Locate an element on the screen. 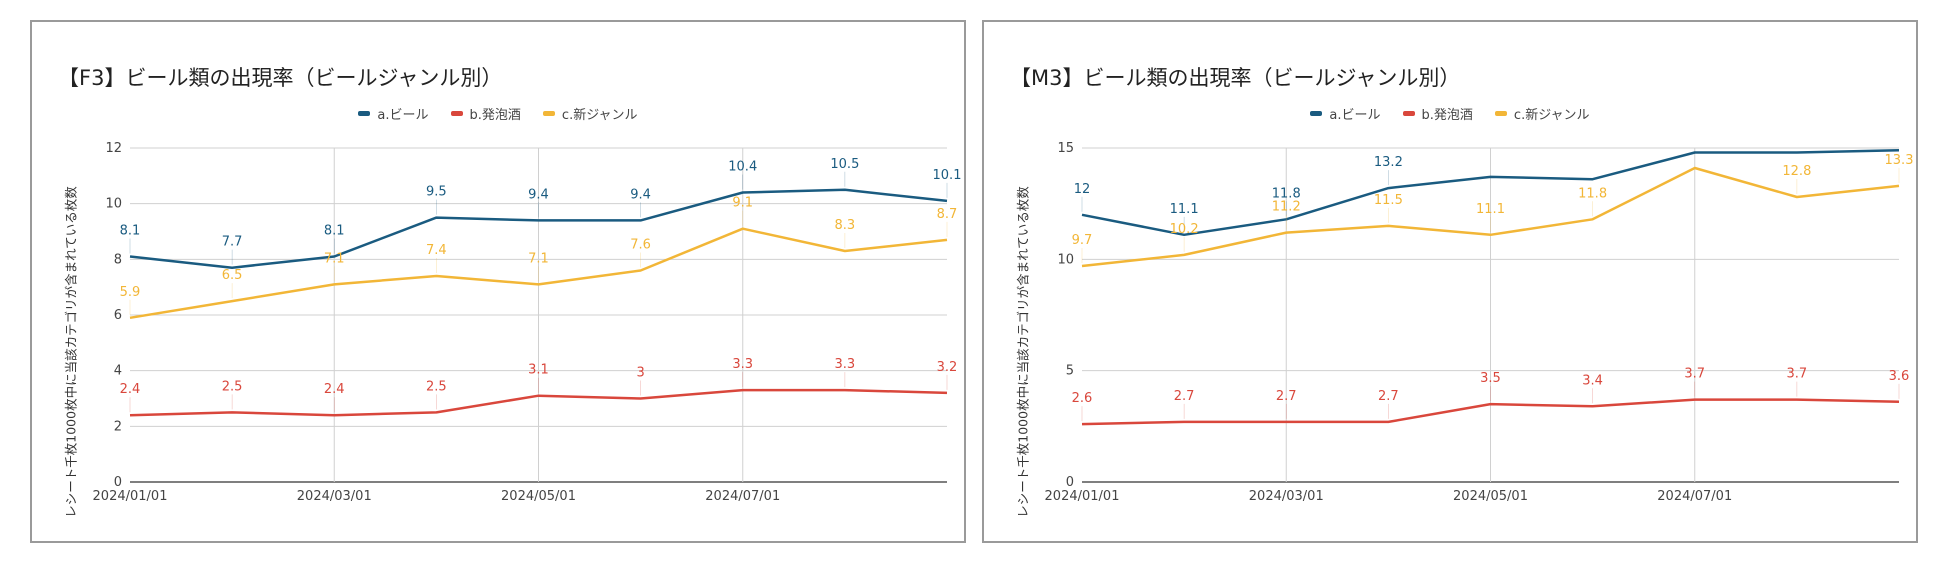 This screenshot has width=1950, height=569. chart-title: 【M3】ビール類の出現率（ビールジャンル別） is located at coordinates (1235, 78).